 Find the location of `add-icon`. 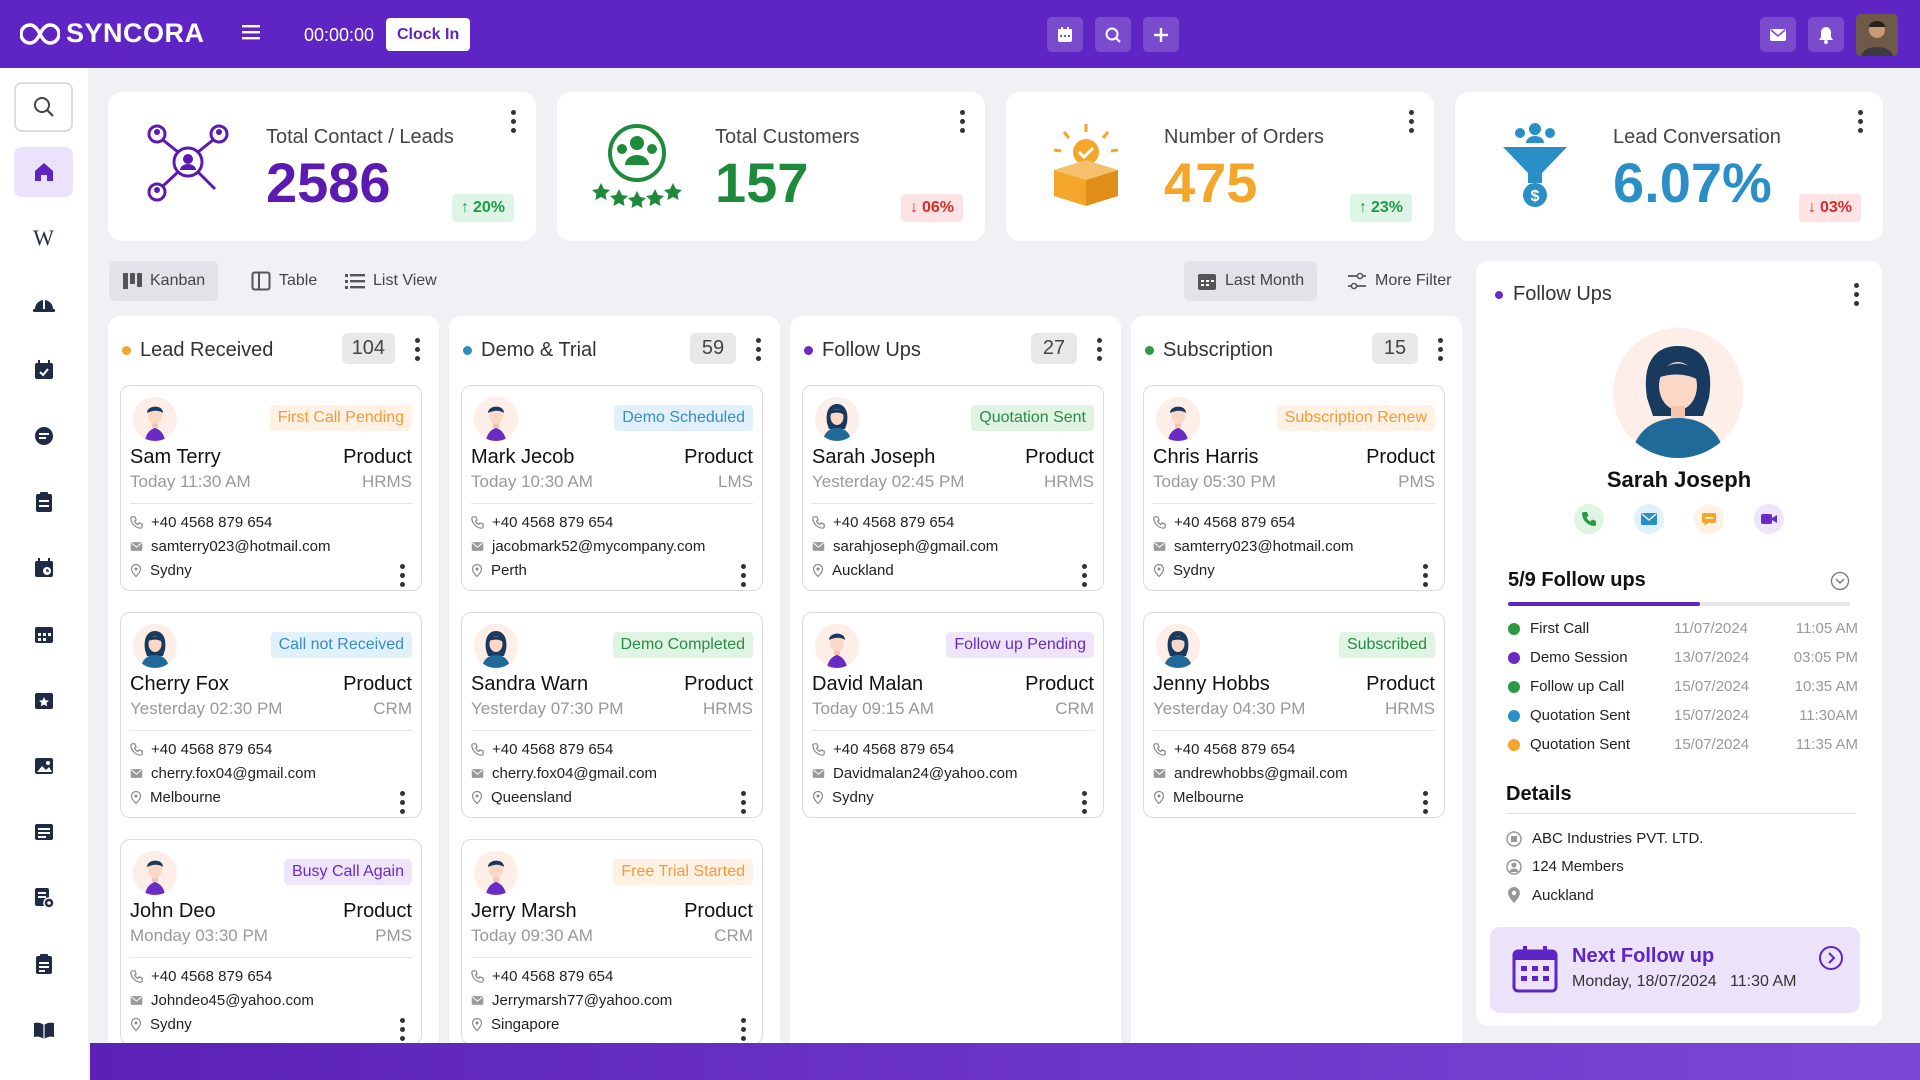

add-icon is located at coordinates (1161, 34).